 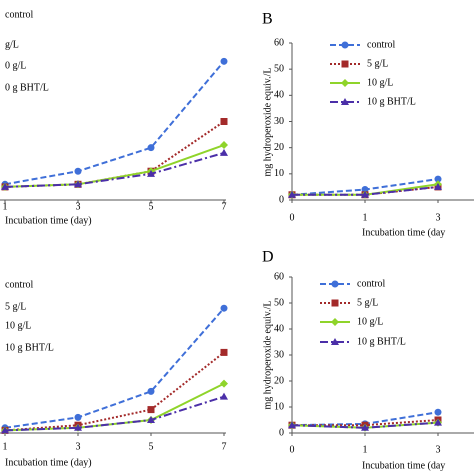 What do you see at coordinates (15, 65) in the screenshot?
I see `legend-label: 0 g/L` at bounding box center [15, 65].